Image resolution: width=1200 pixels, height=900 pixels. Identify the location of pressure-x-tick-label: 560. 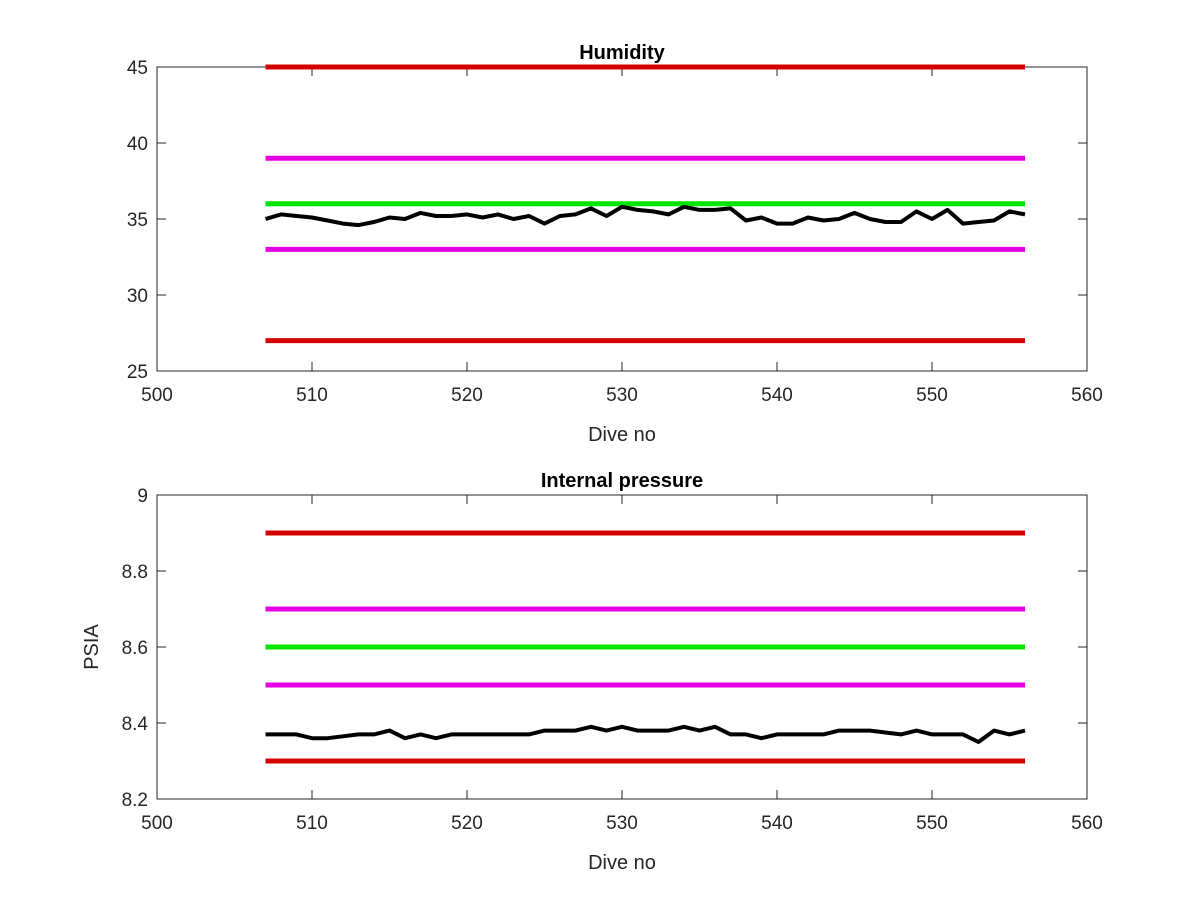
(1087, 823).